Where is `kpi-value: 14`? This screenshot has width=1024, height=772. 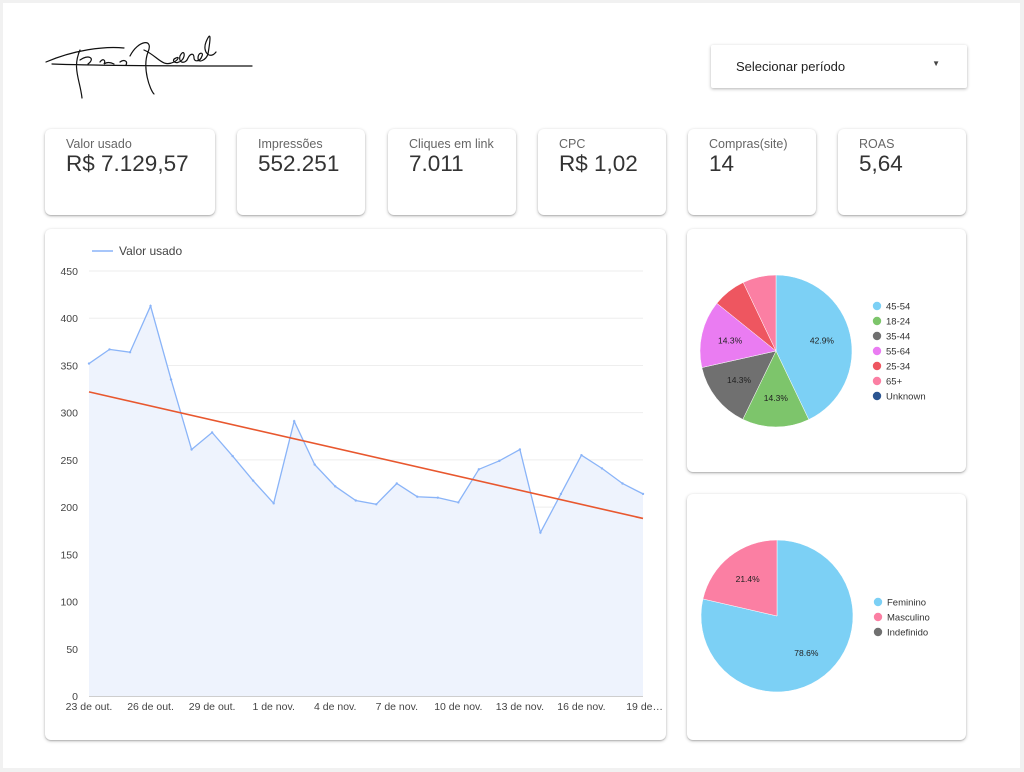
kpi-value: 14 is located at coordinates (722, 163).